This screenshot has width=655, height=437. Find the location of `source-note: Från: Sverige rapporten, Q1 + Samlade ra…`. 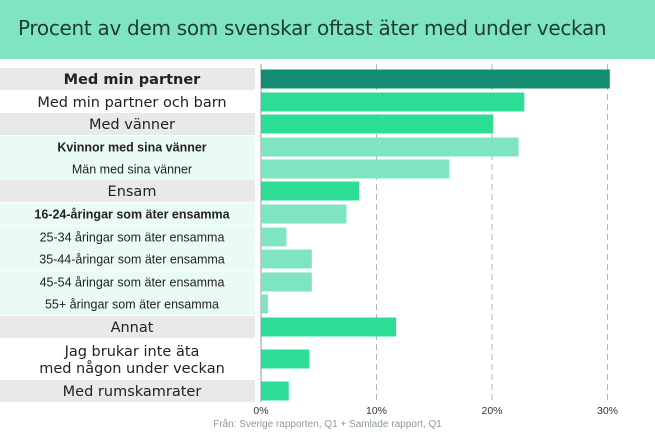

source-note: Från: Sverige rapporten, Q1 + Samlade ra… is located at coordinates (327, 424).